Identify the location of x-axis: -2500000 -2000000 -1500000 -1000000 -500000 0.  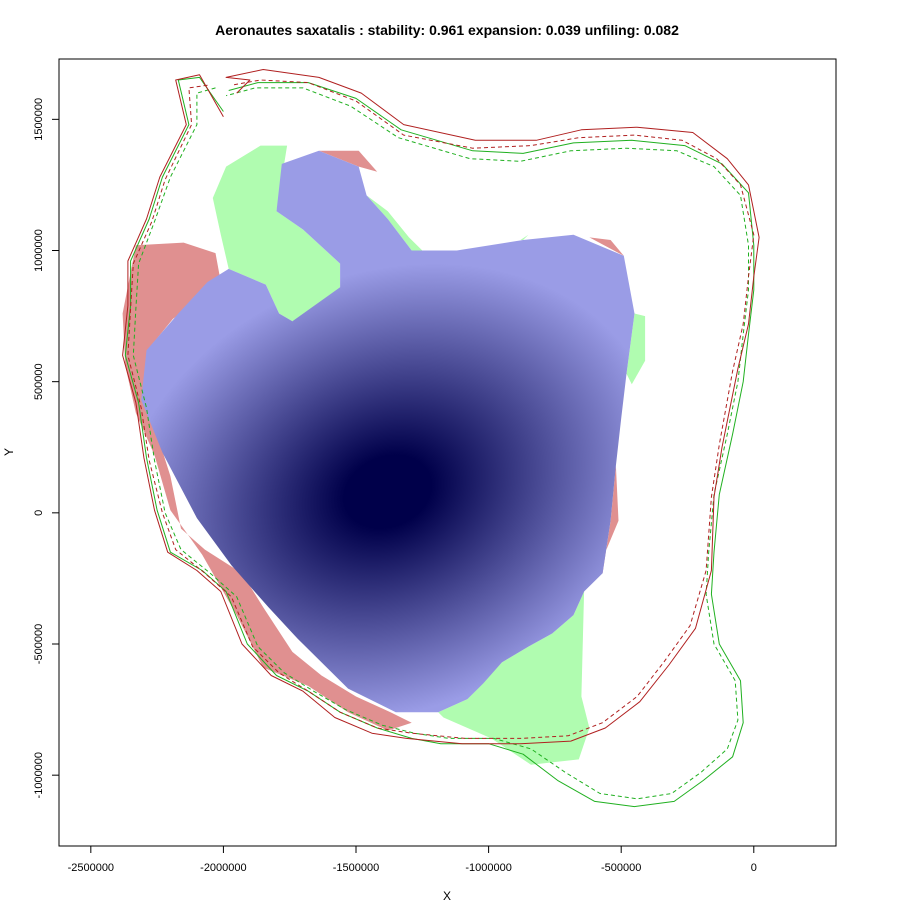
(412, 859).